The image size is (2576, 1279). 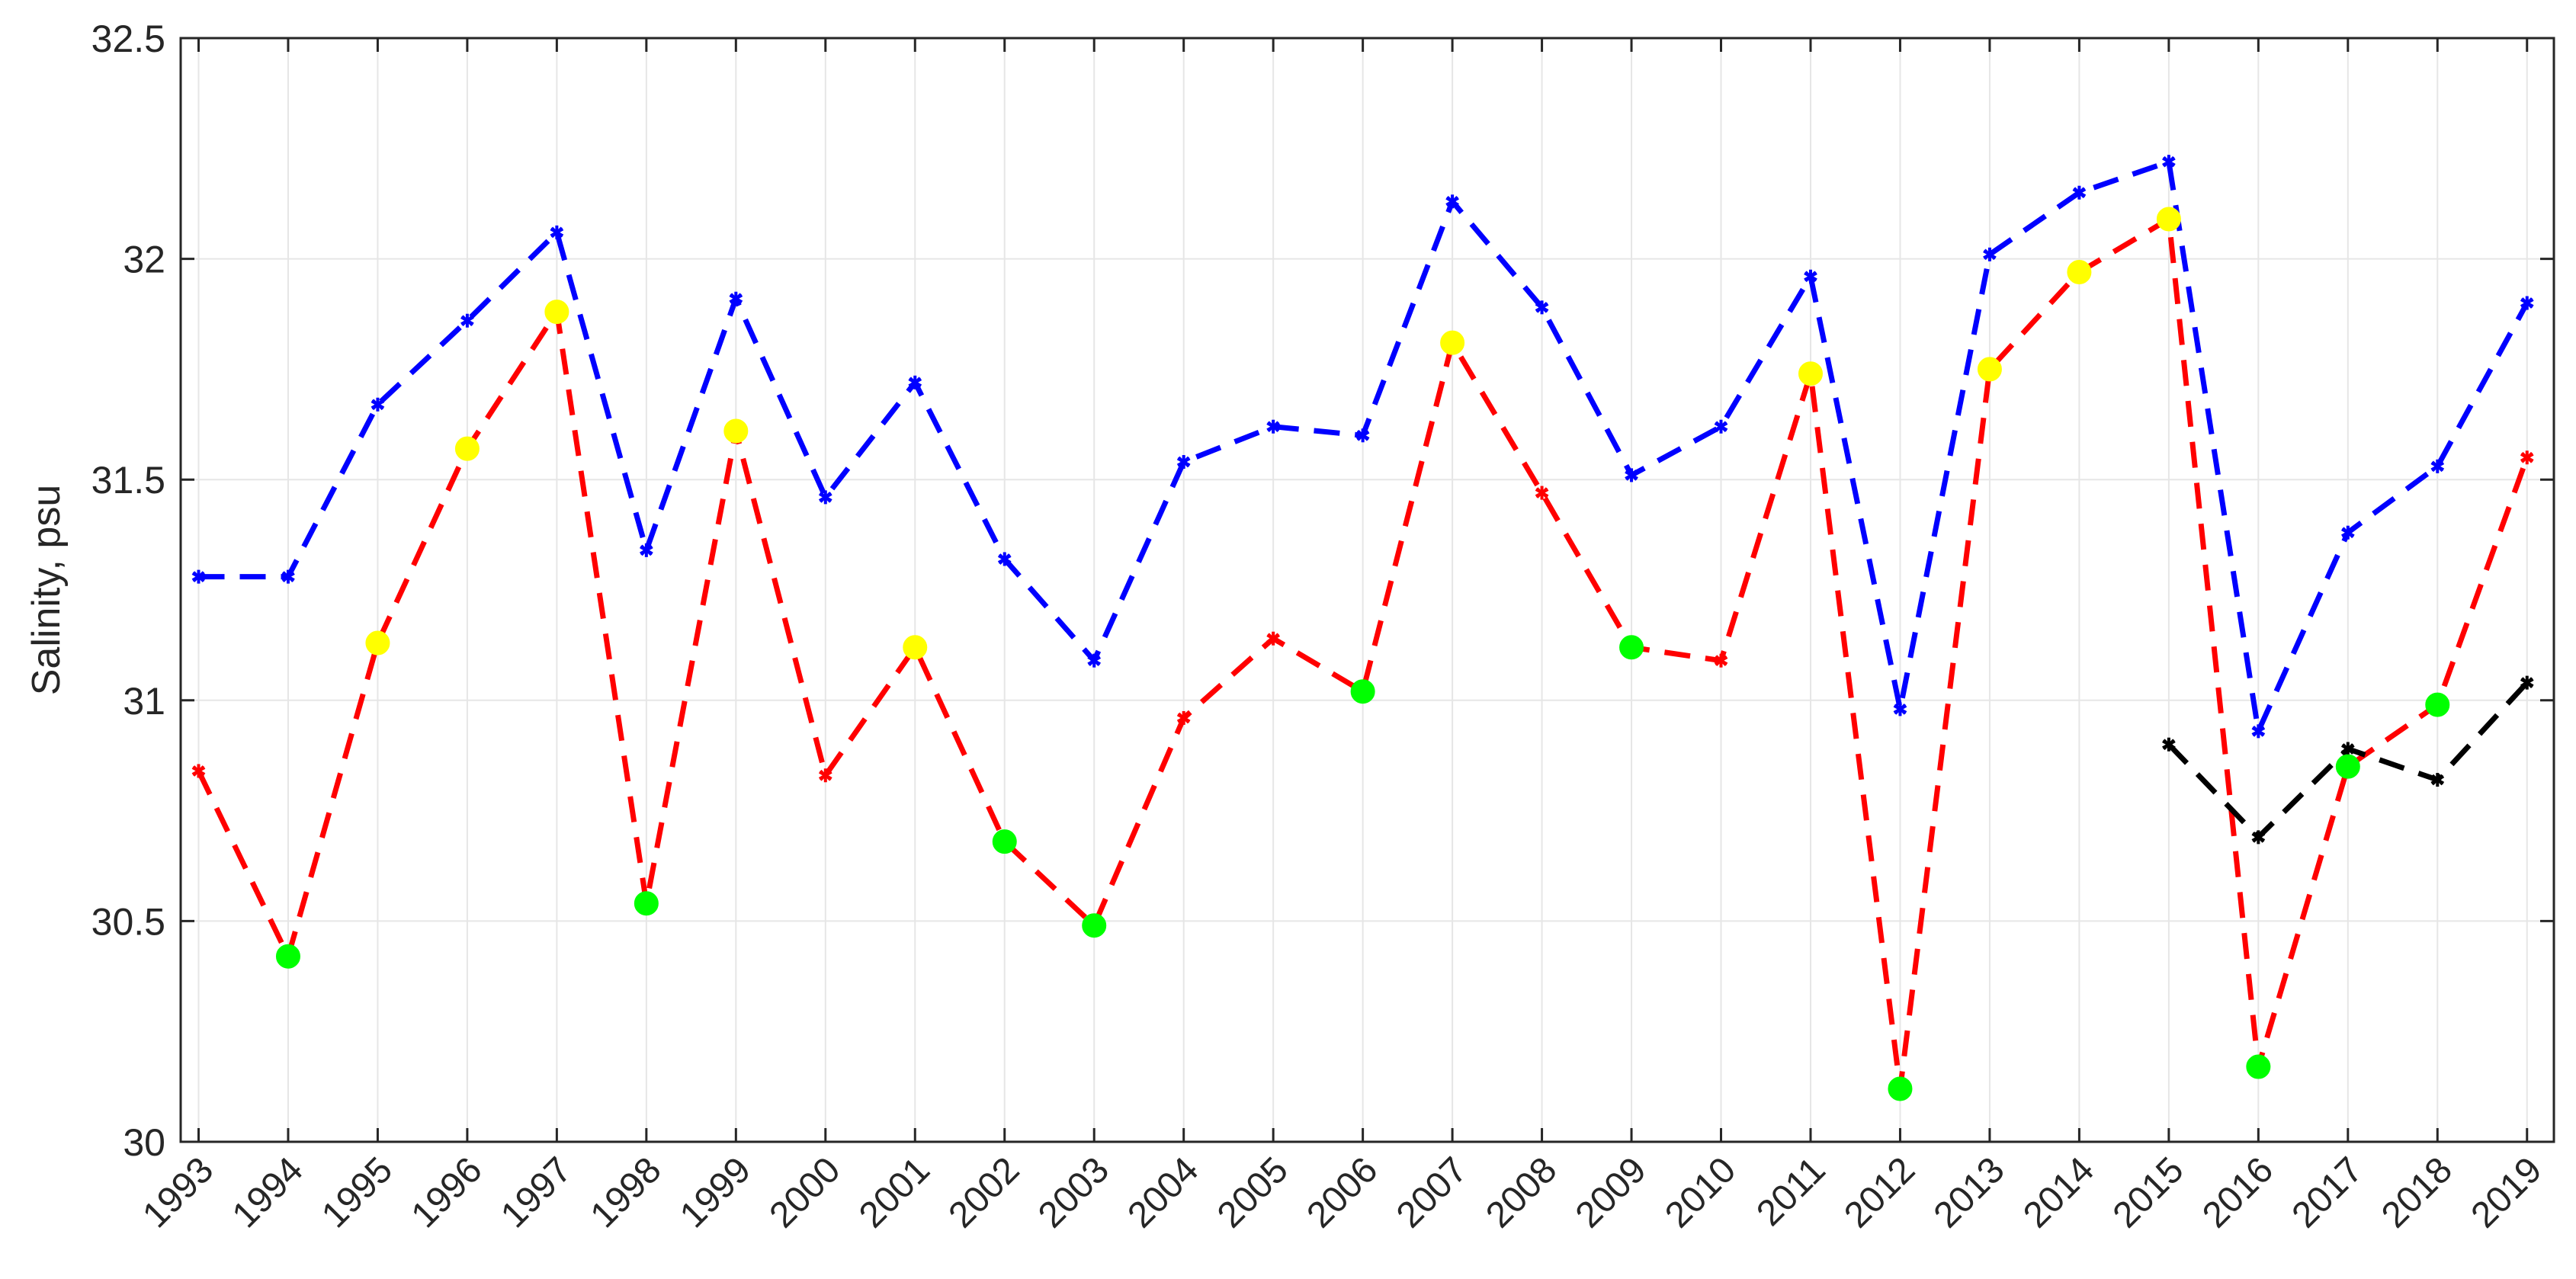 I want to click on x-tick-label: 1999, so click(x=715, y=1192).